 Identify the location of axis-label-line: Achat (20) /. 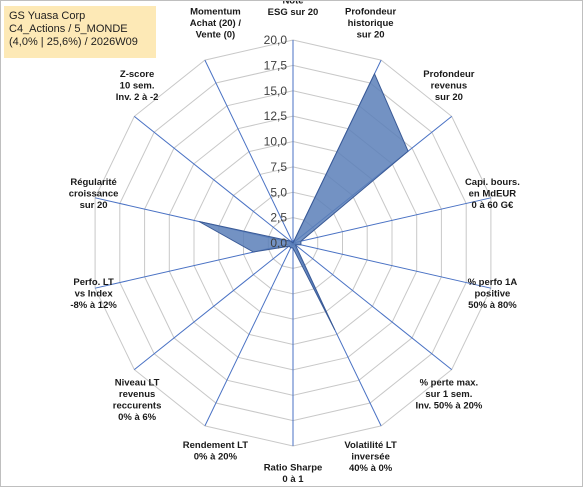
(216, 23).